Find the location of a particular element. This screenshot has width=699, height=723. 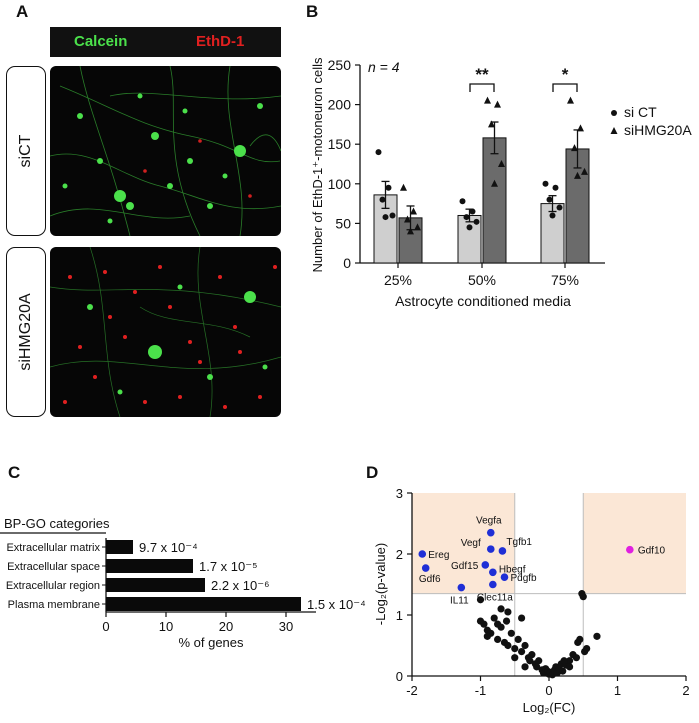

x-axis-title: Astrocyte conditioned media is located at coordinates (483, 301).